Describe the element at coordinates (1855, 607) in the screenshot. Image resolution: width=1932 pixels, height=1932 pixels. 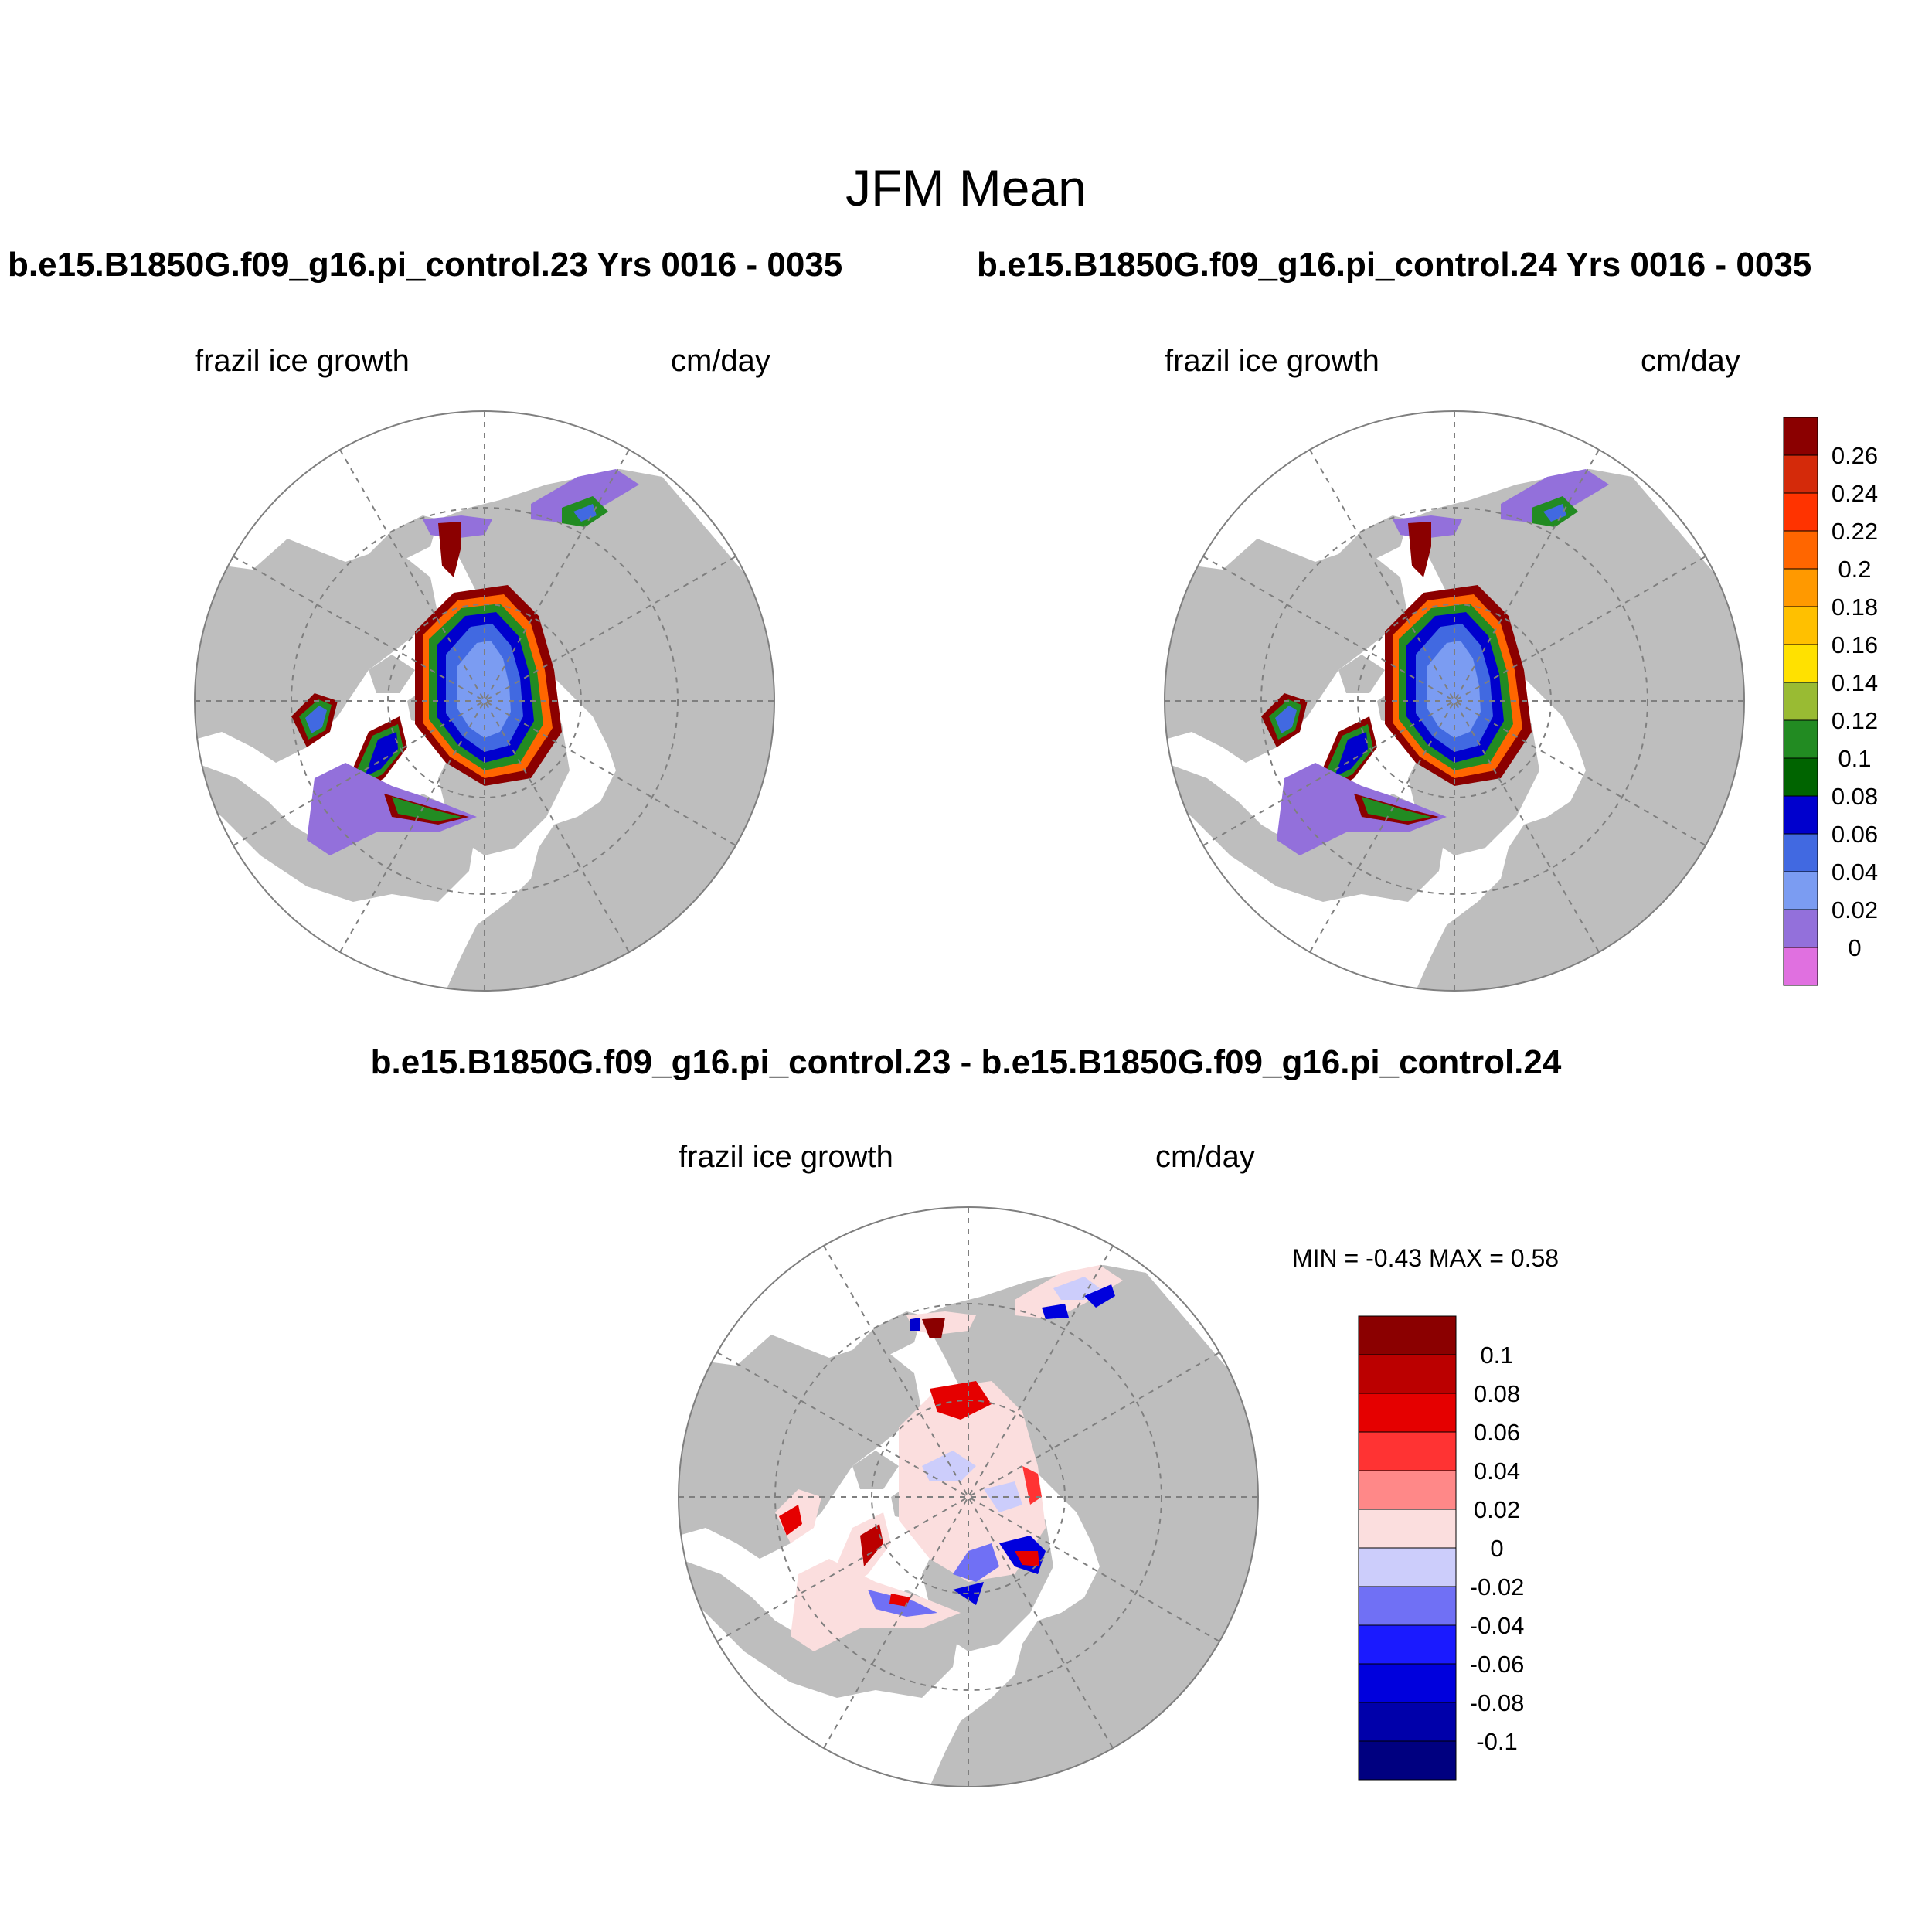
I see `abs-colorbar-tick-label: 0.18` at that location.